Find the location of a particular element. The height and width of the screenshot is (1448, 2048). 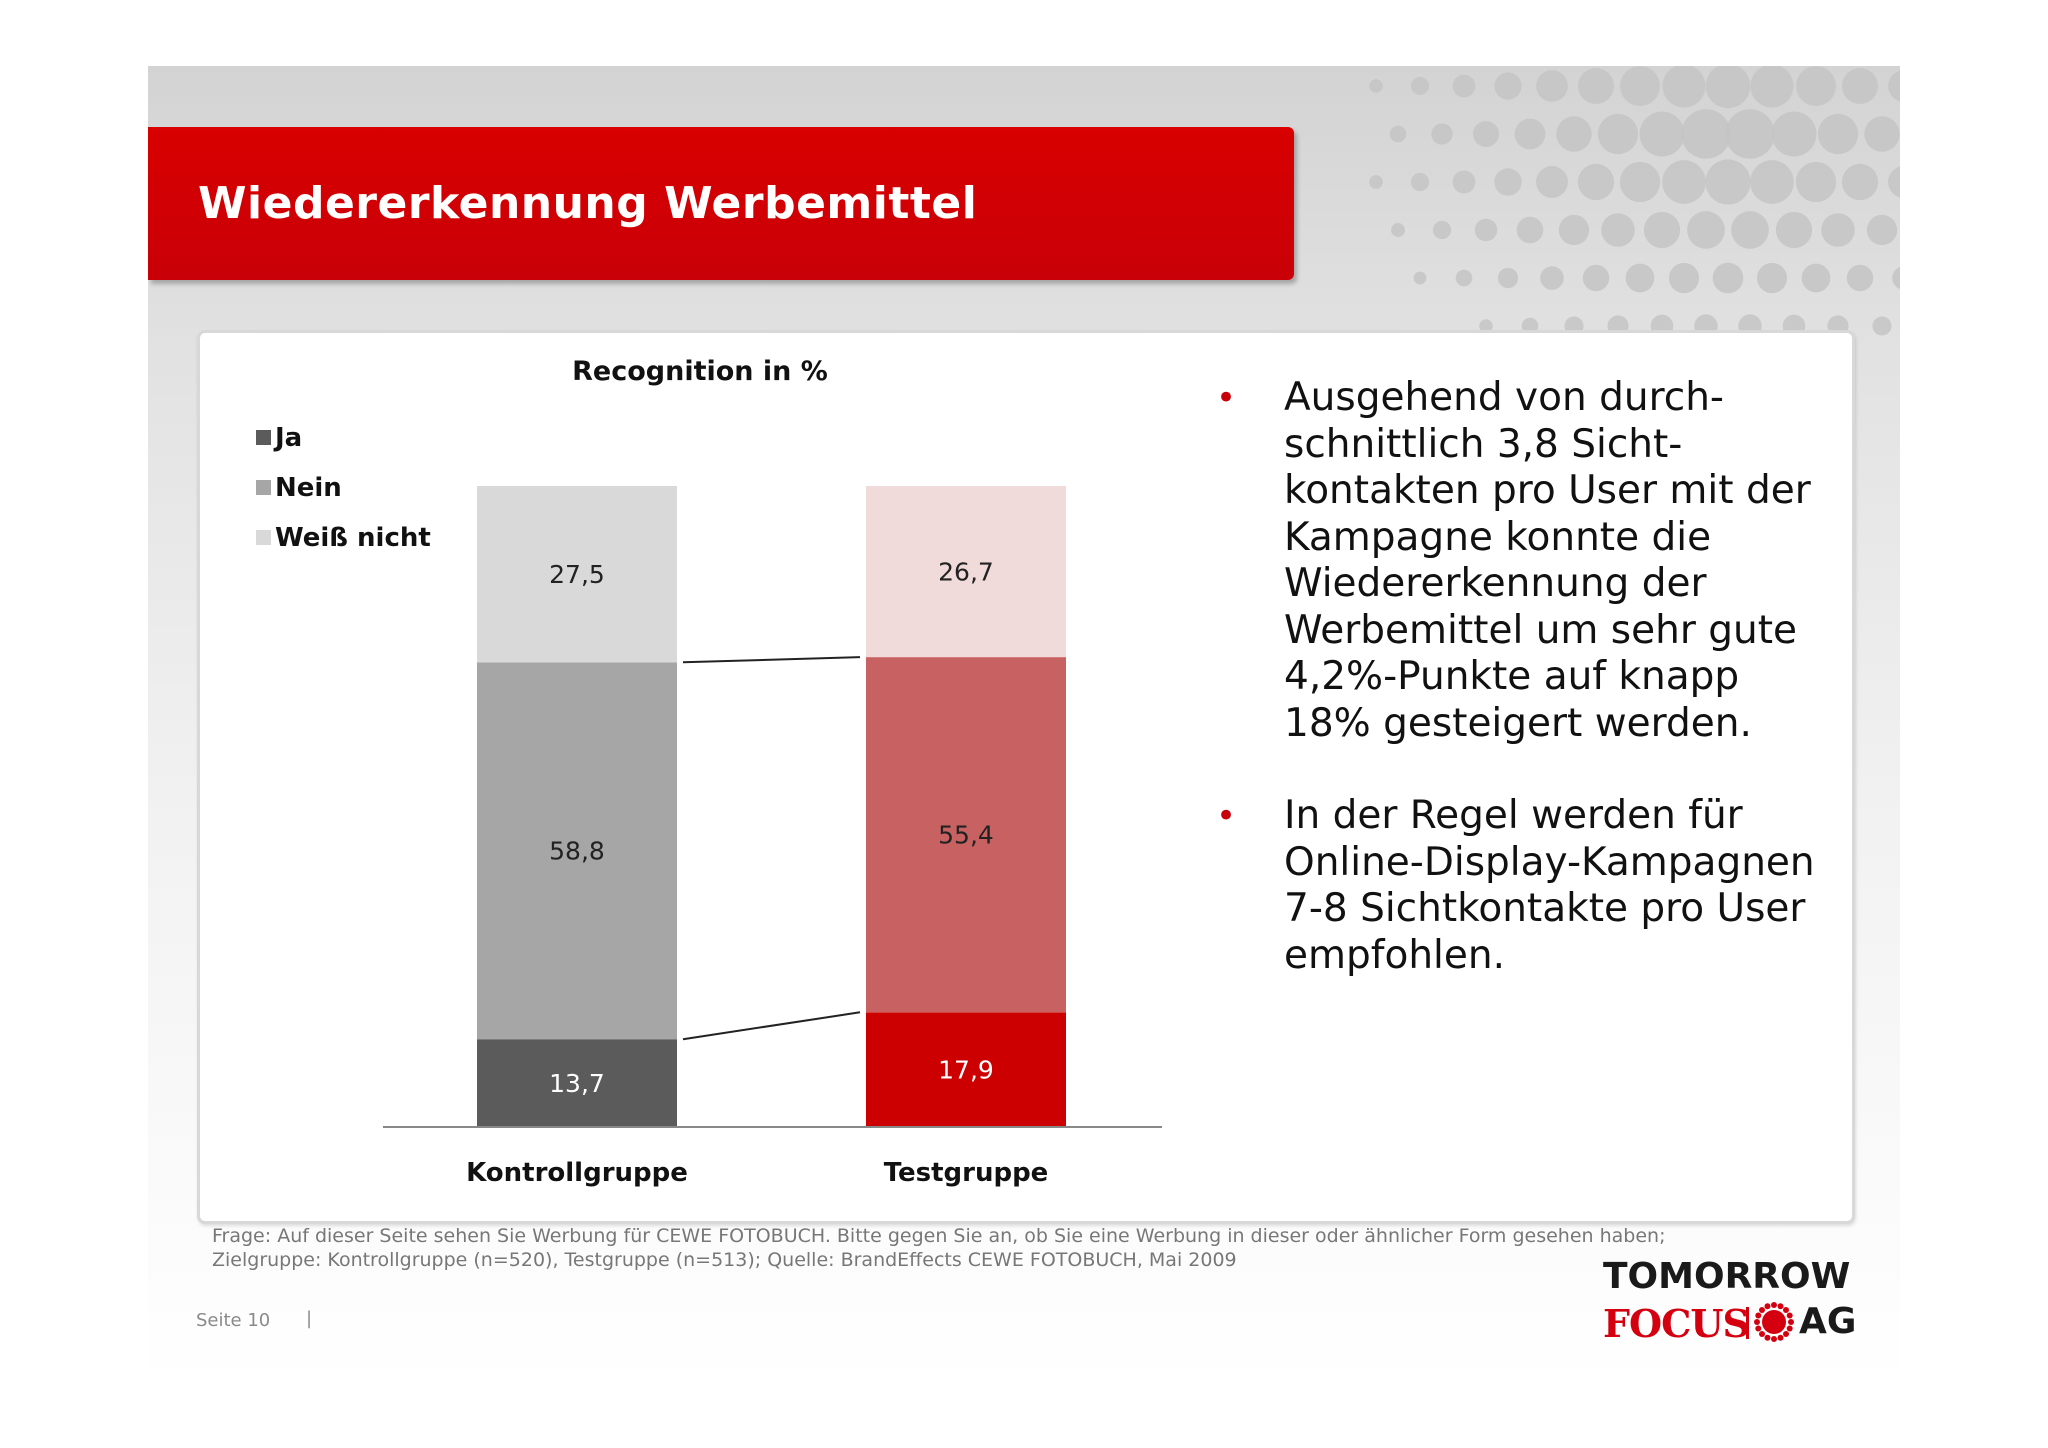

data-label: 17,9 is located at coordinates (966, 1070).